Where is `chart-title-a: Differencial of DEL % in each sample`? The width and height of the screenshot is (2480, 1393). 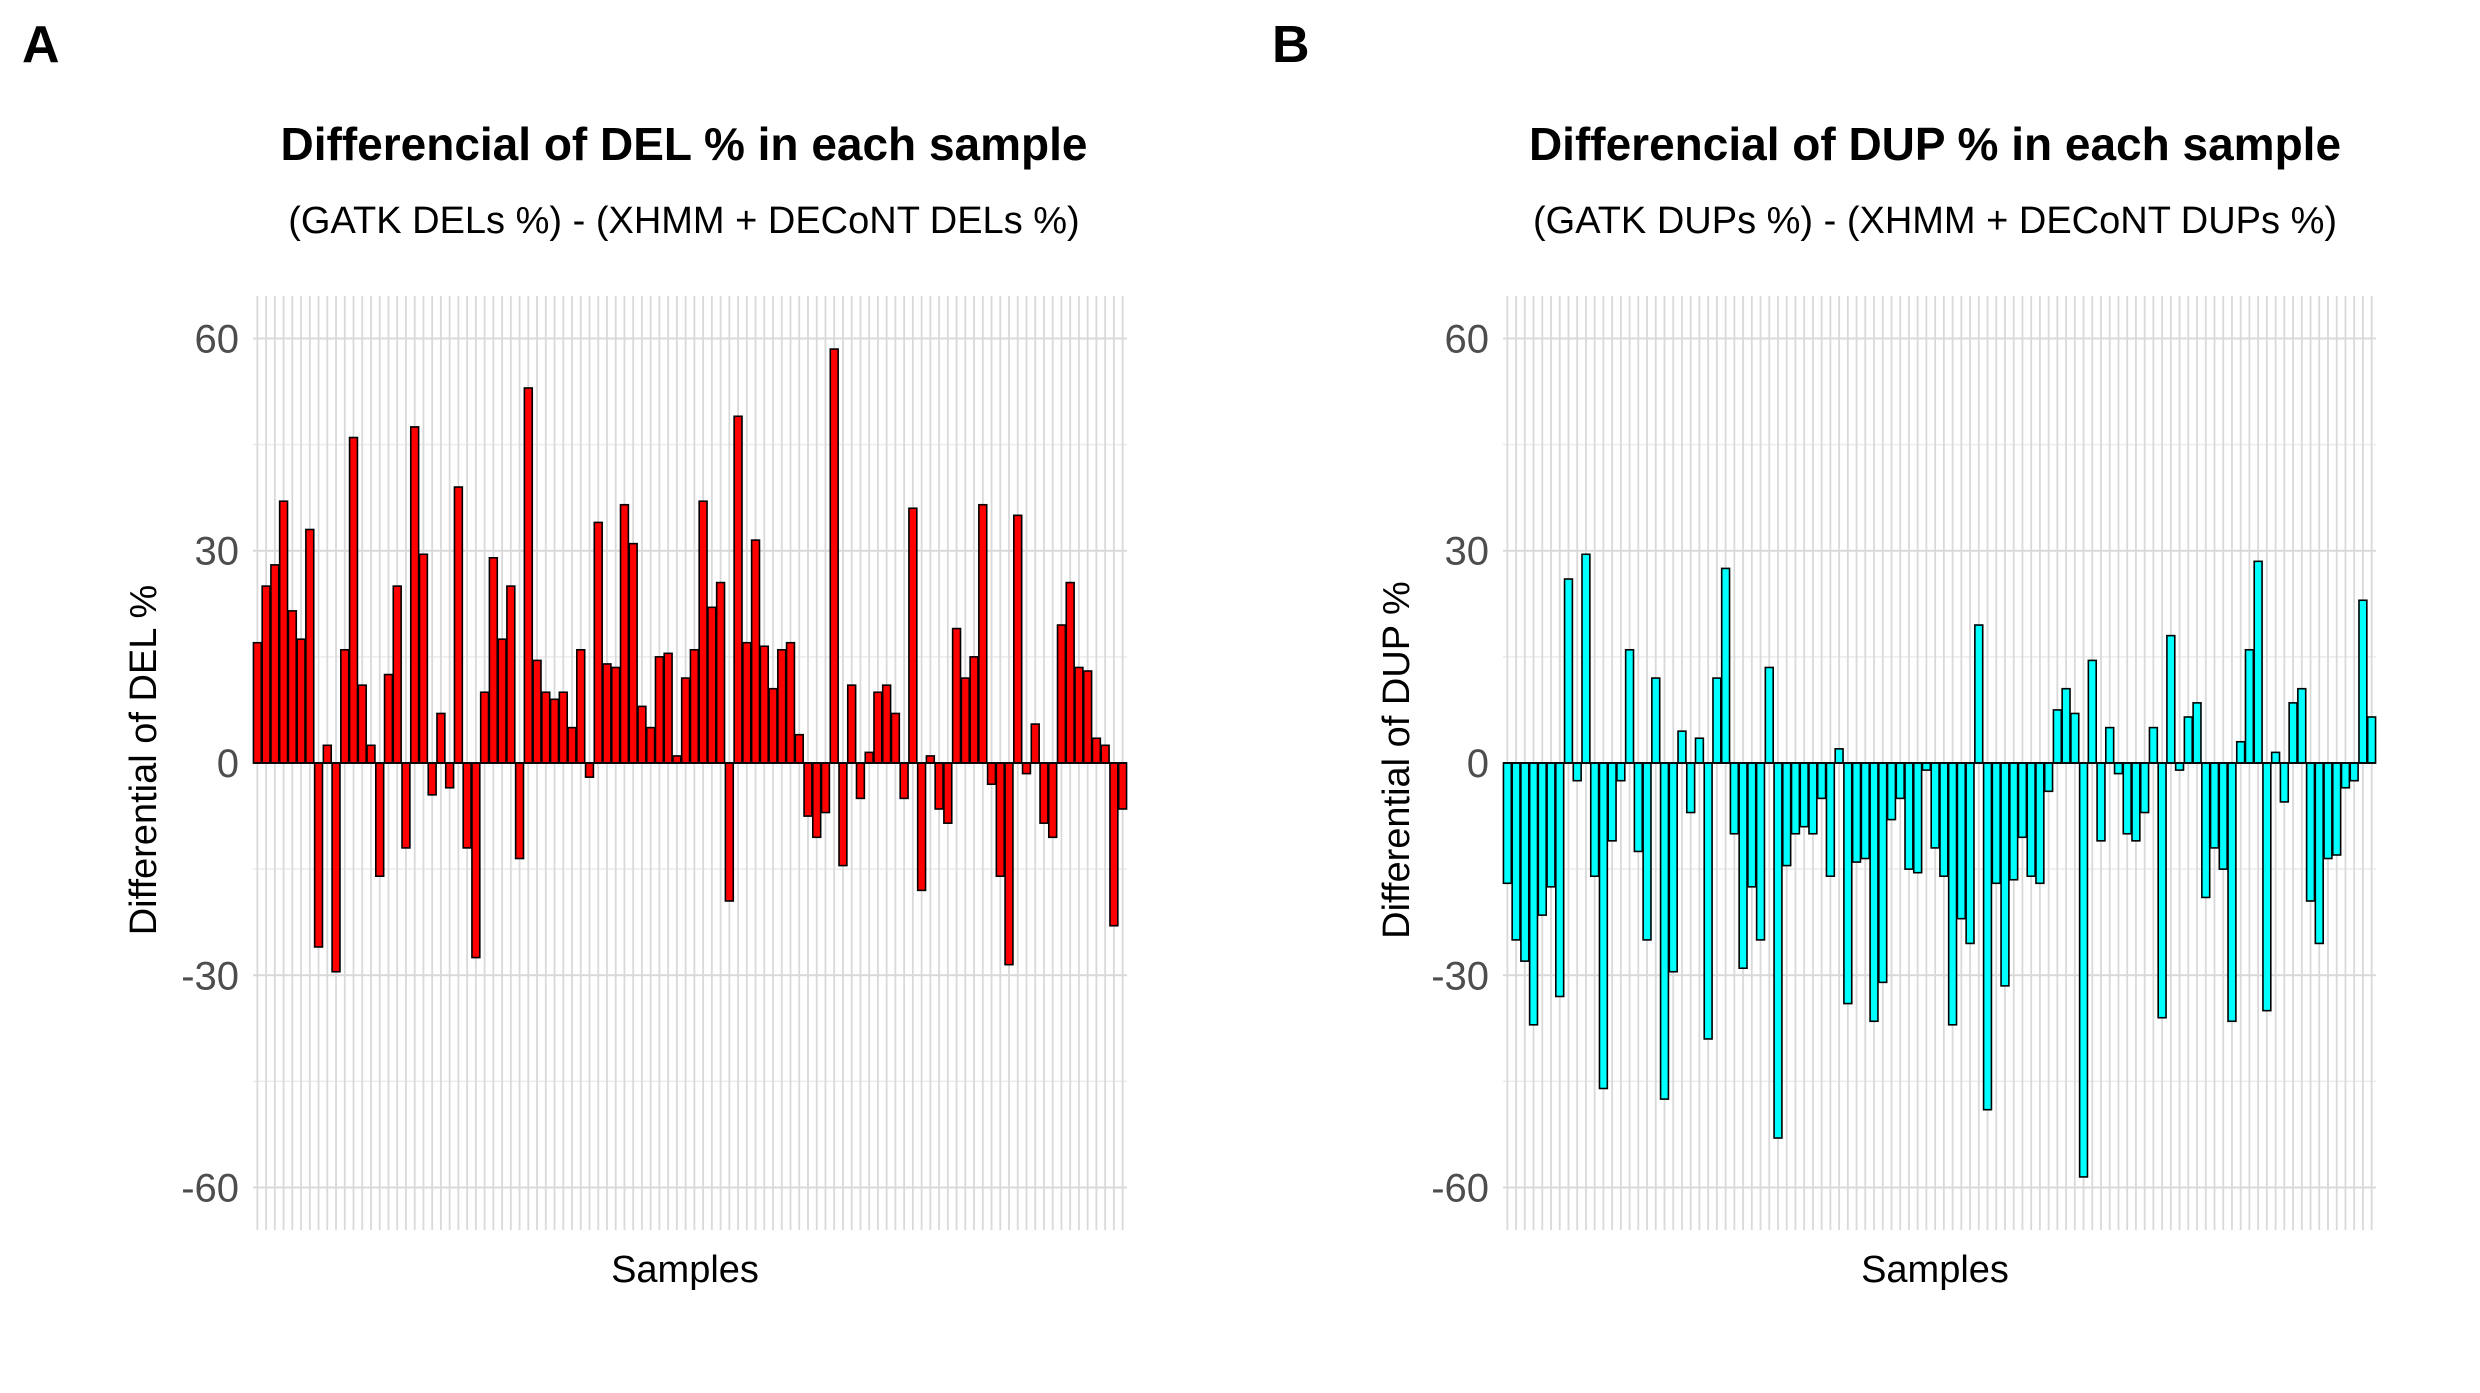
chart-title-a: Differencial of DEL % in each sample is located at coordinates (684, 144).